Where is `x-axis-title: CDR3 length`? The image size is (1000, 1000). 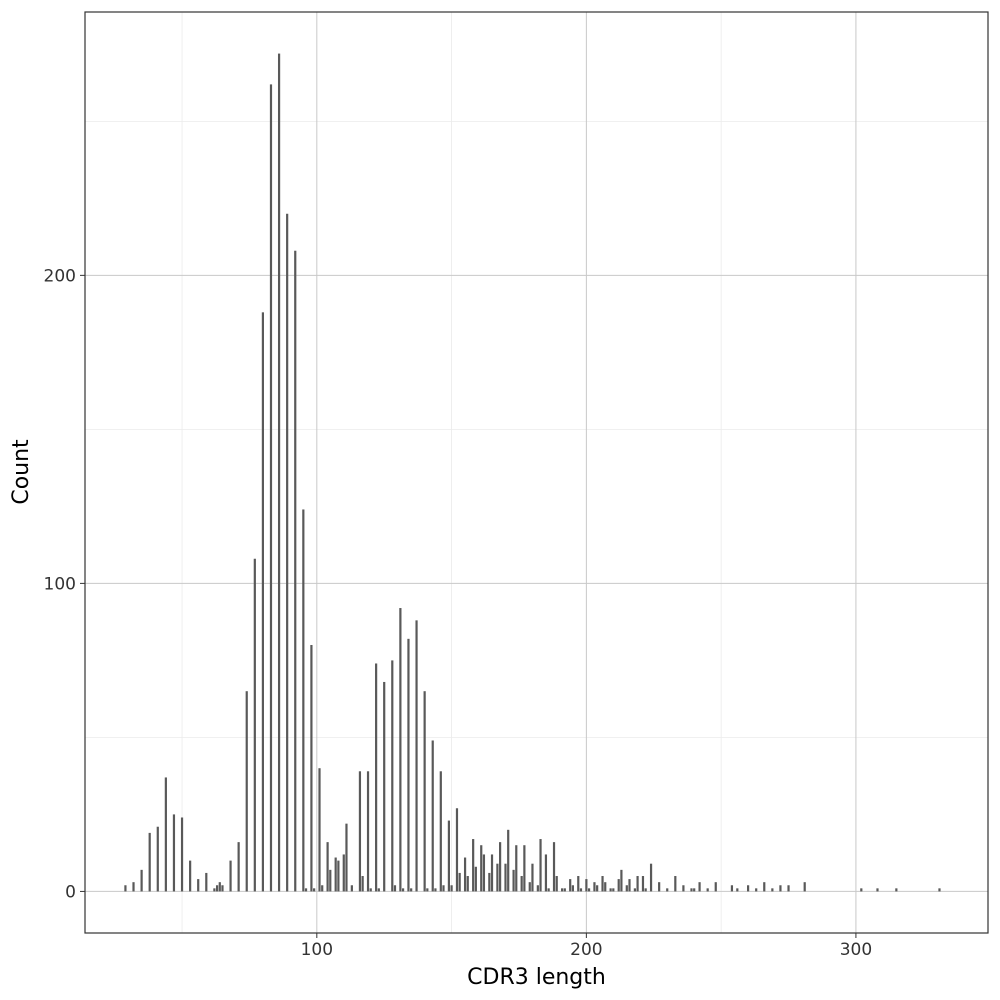 x-axis-title: CDR3 length is located at coordinates (536, 977).